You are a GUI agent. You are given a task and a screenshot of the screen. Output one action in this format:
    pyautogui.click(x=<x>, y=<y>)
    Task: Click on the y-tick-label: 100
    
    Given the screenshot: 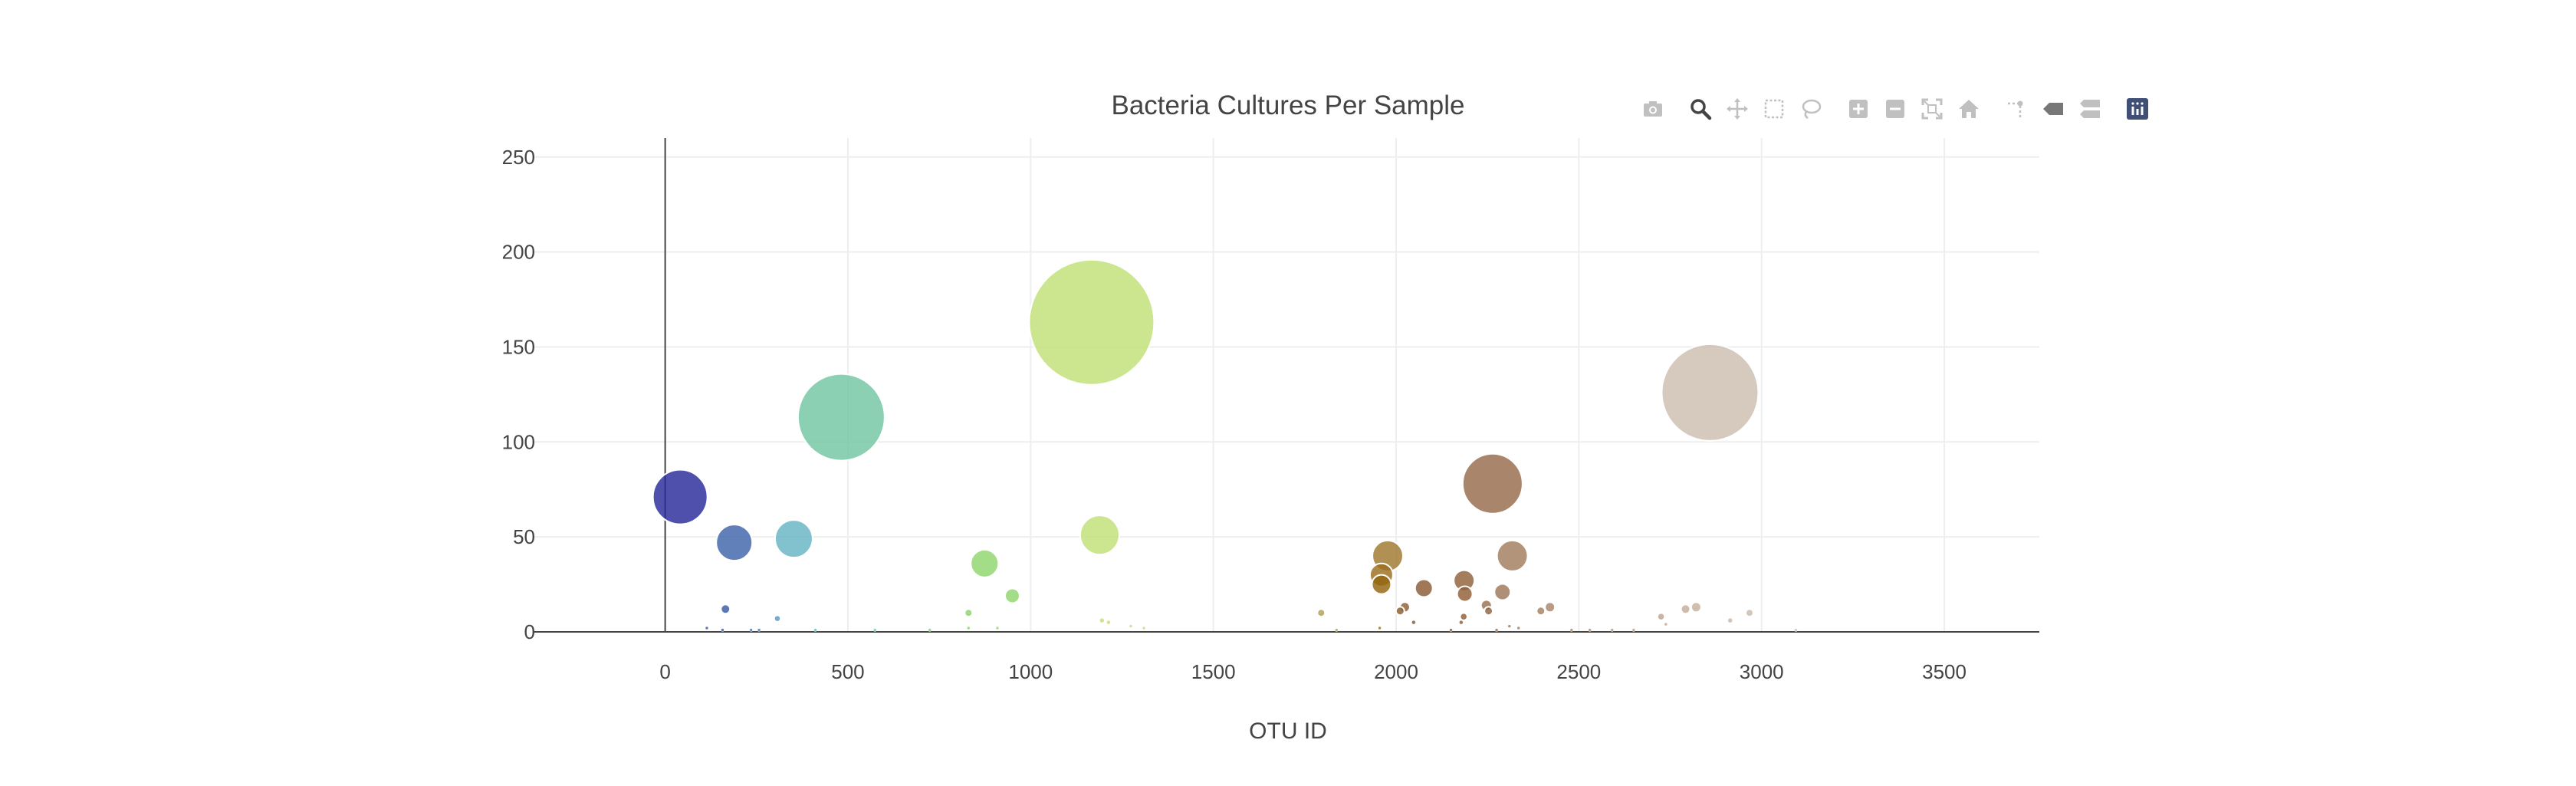 What is the action you would take?
    pyautogui.click(x=519, y=441)
    